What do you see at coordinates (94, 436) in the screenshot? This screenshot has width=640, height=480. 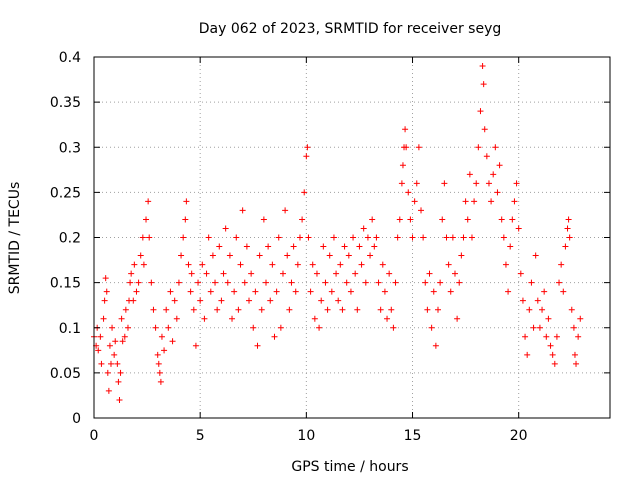 I see `x-tick-label: 0` at bounding box center [94, 436].